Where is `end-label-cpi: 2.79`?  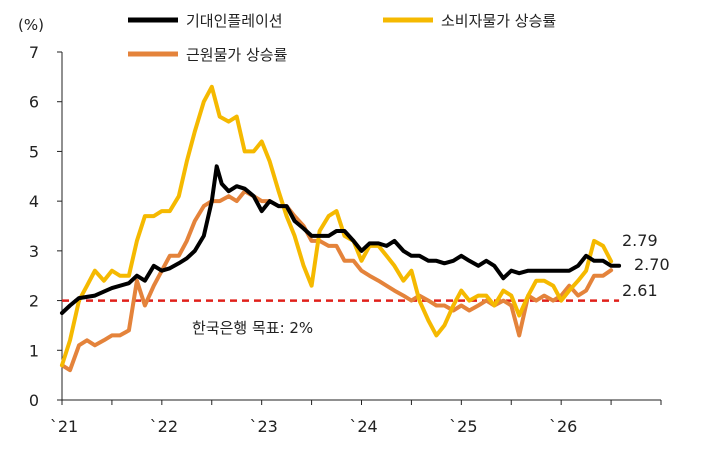
end-label-cpi: 2.79 is located at coordinates (640, 240).